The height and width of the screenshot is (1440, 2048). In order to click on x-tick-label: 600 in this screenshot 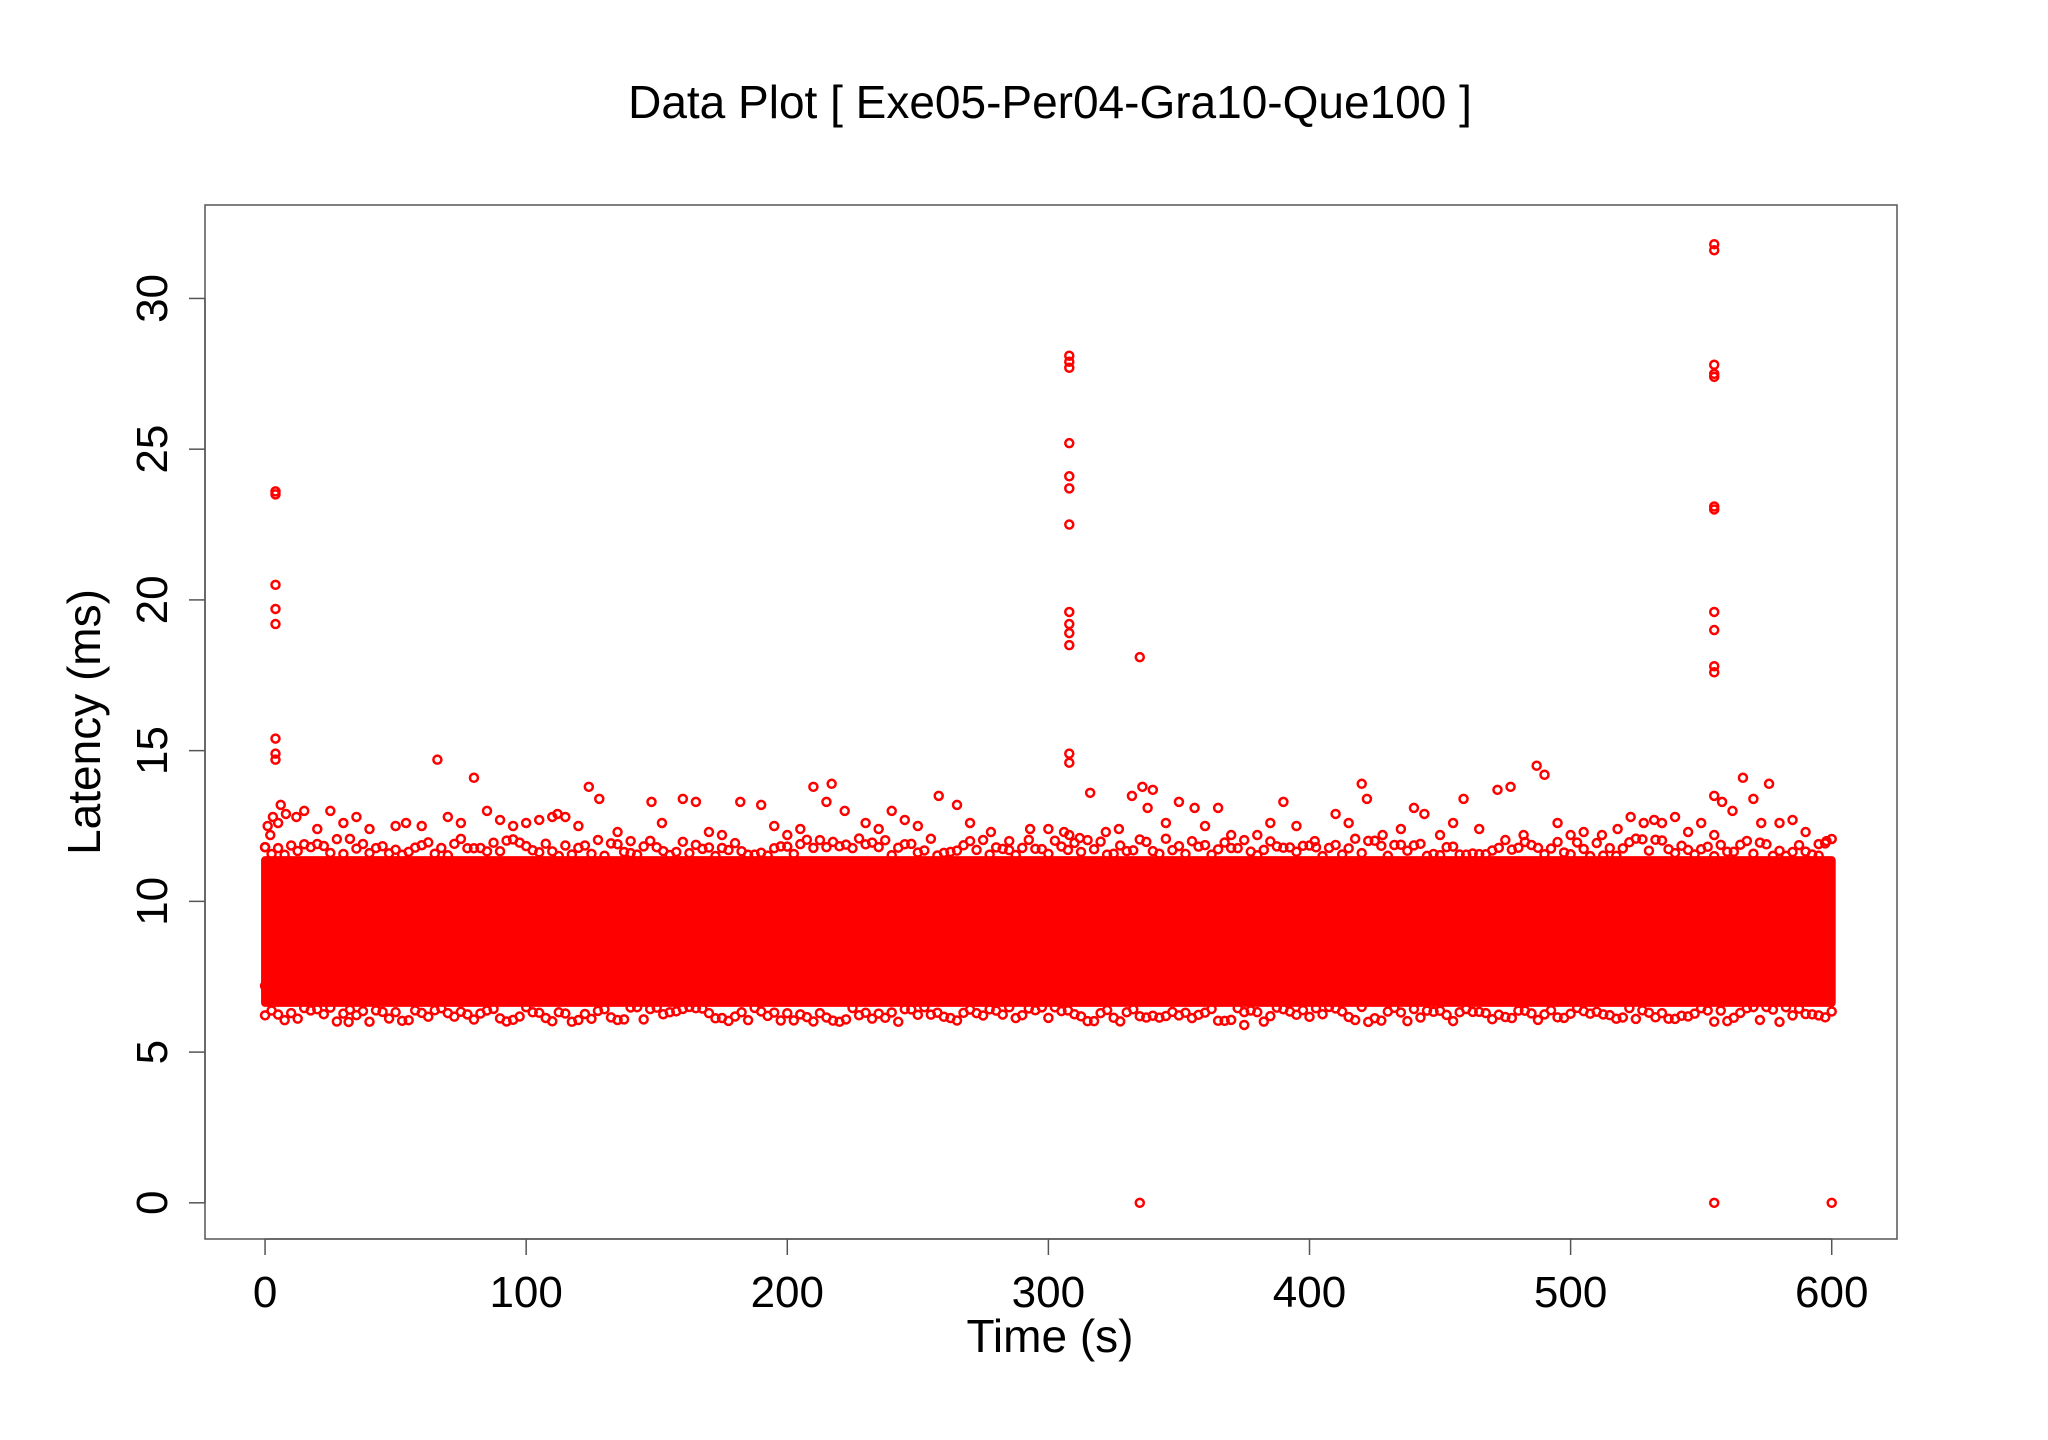, I will do `click(1831, 1292)`.